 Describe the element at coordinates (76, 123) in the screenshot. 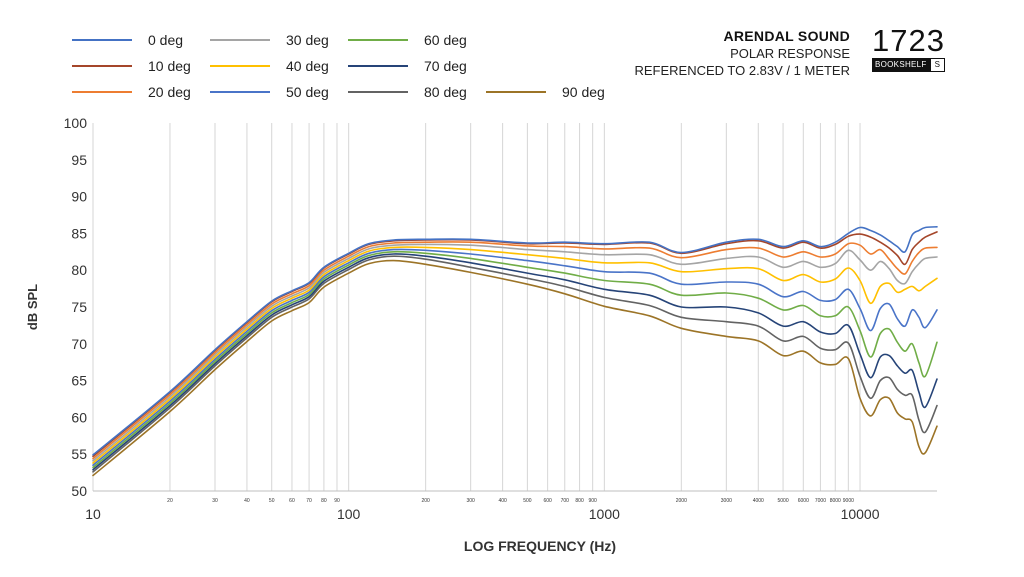

I see `y-tick-label: 100` at that location.